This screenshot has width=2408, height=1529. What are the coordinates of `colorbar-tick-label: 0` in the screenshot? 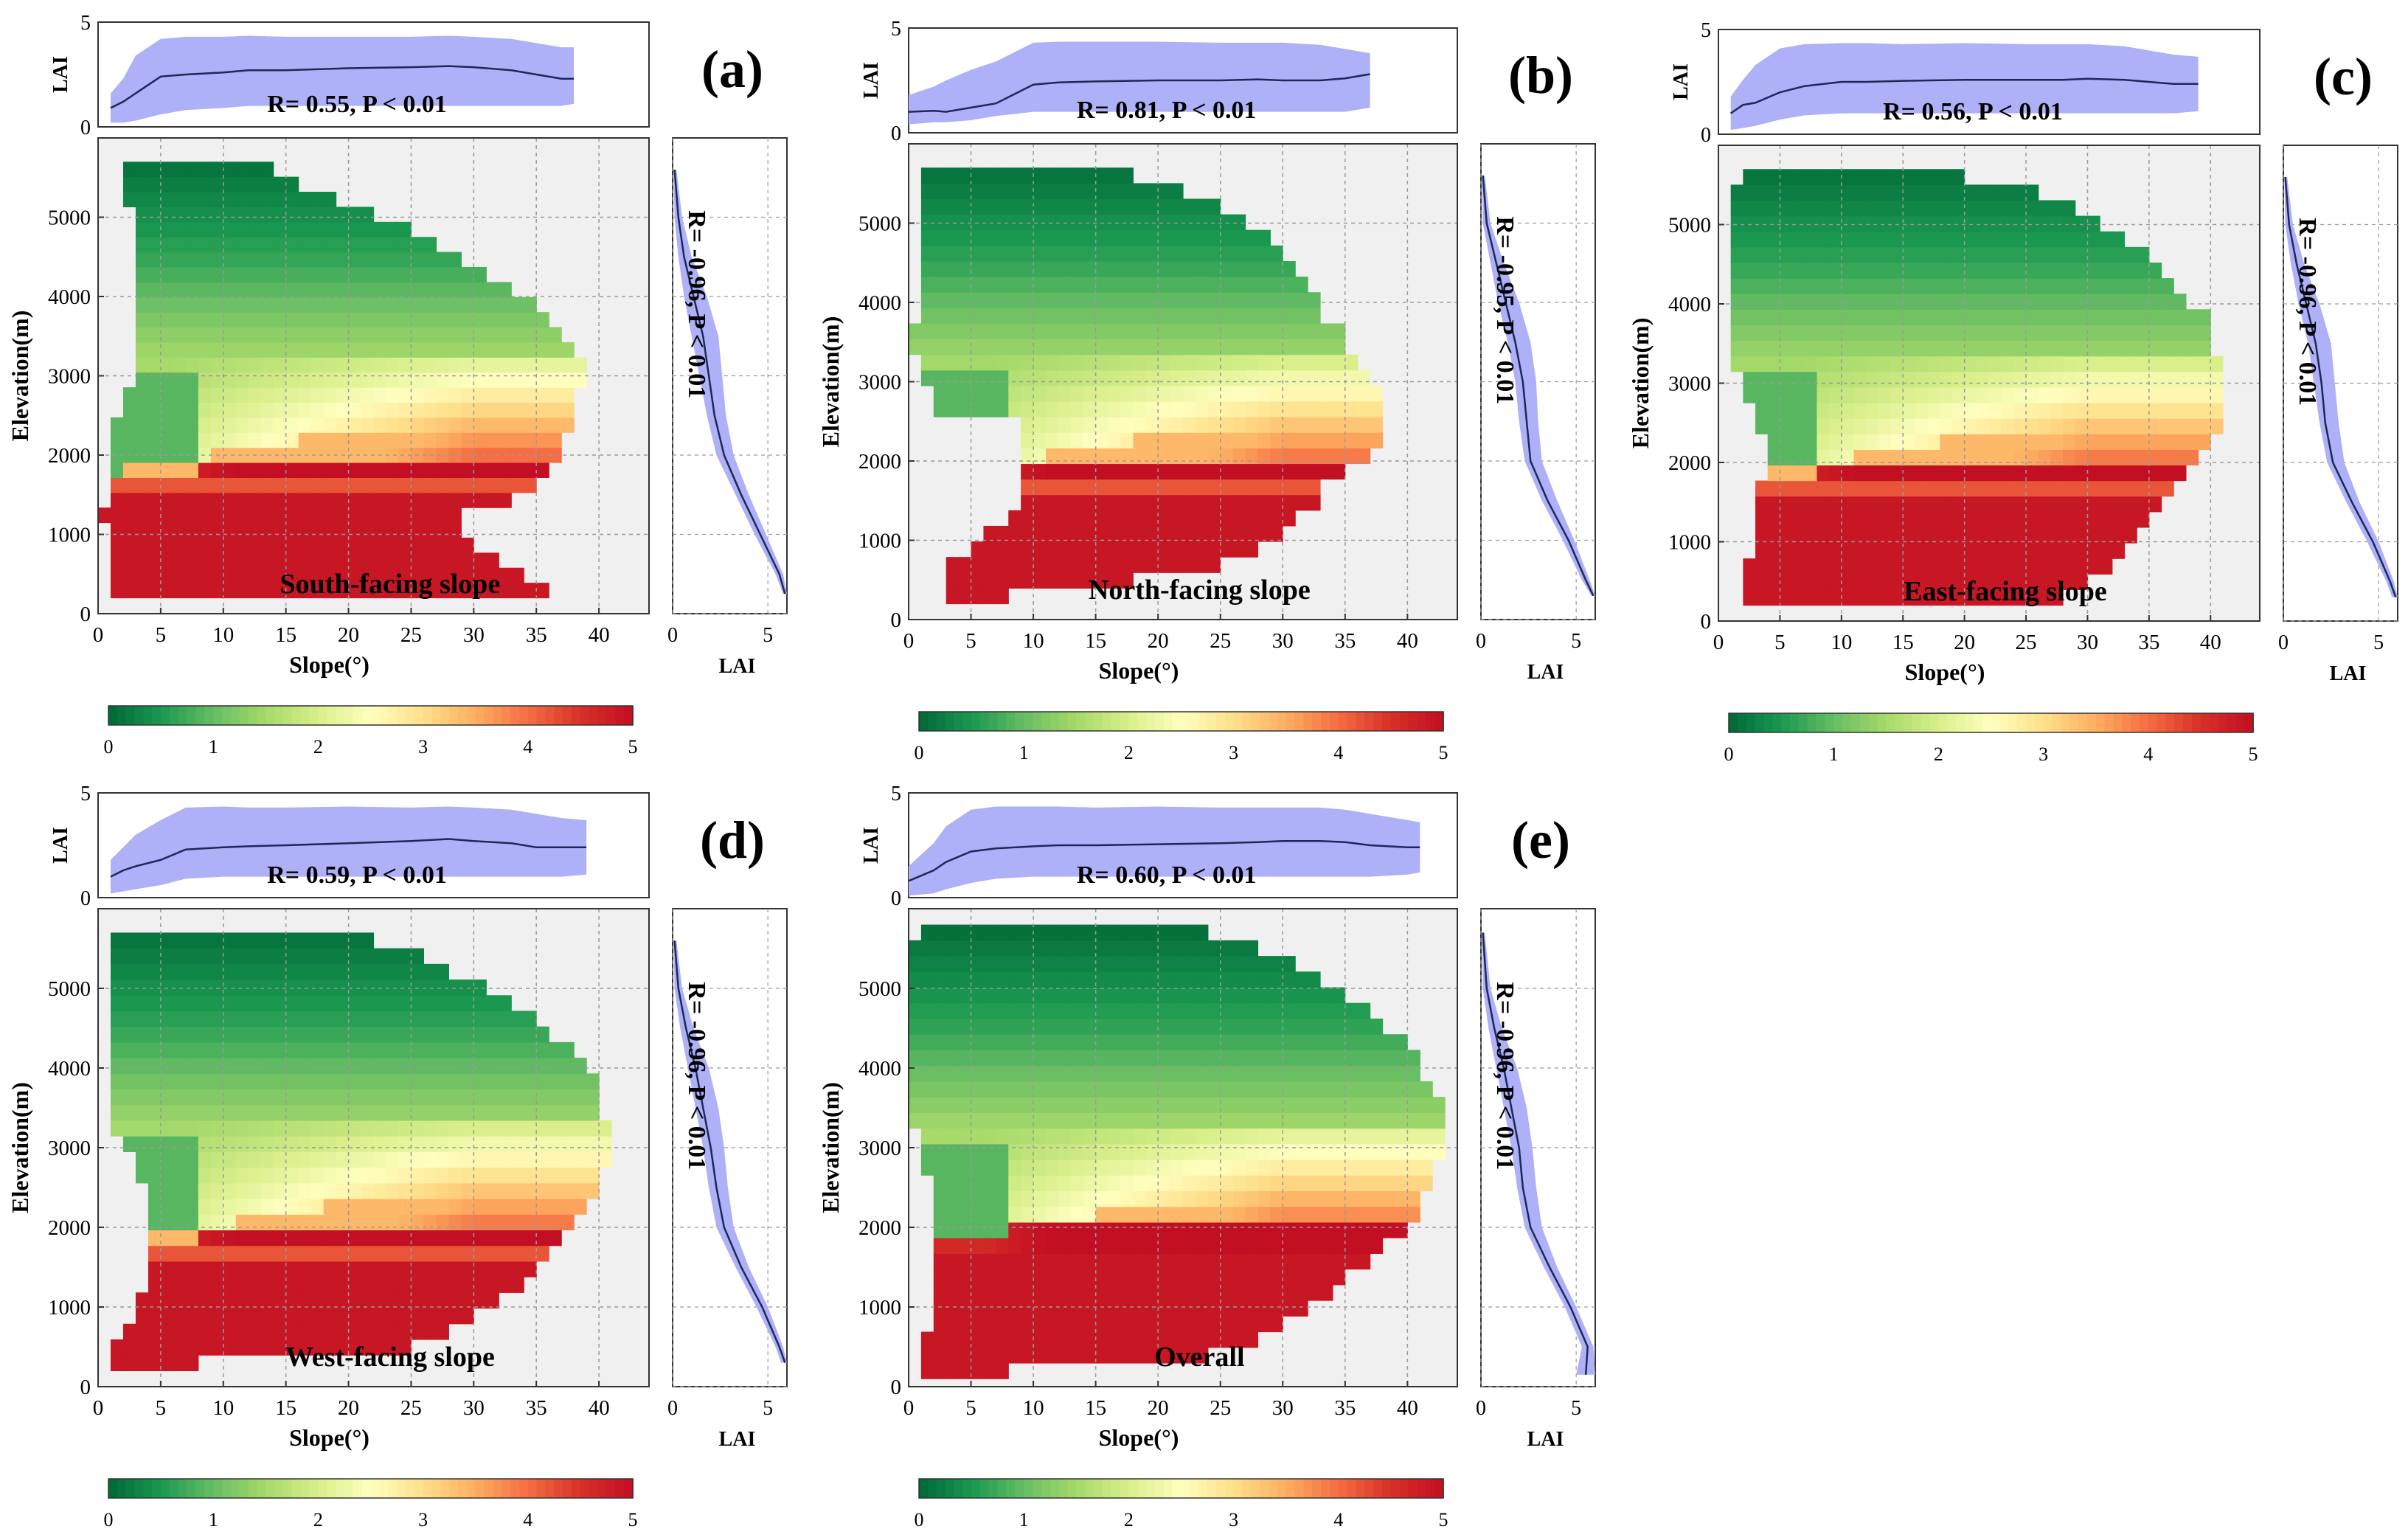 It's located at (109, 1519).